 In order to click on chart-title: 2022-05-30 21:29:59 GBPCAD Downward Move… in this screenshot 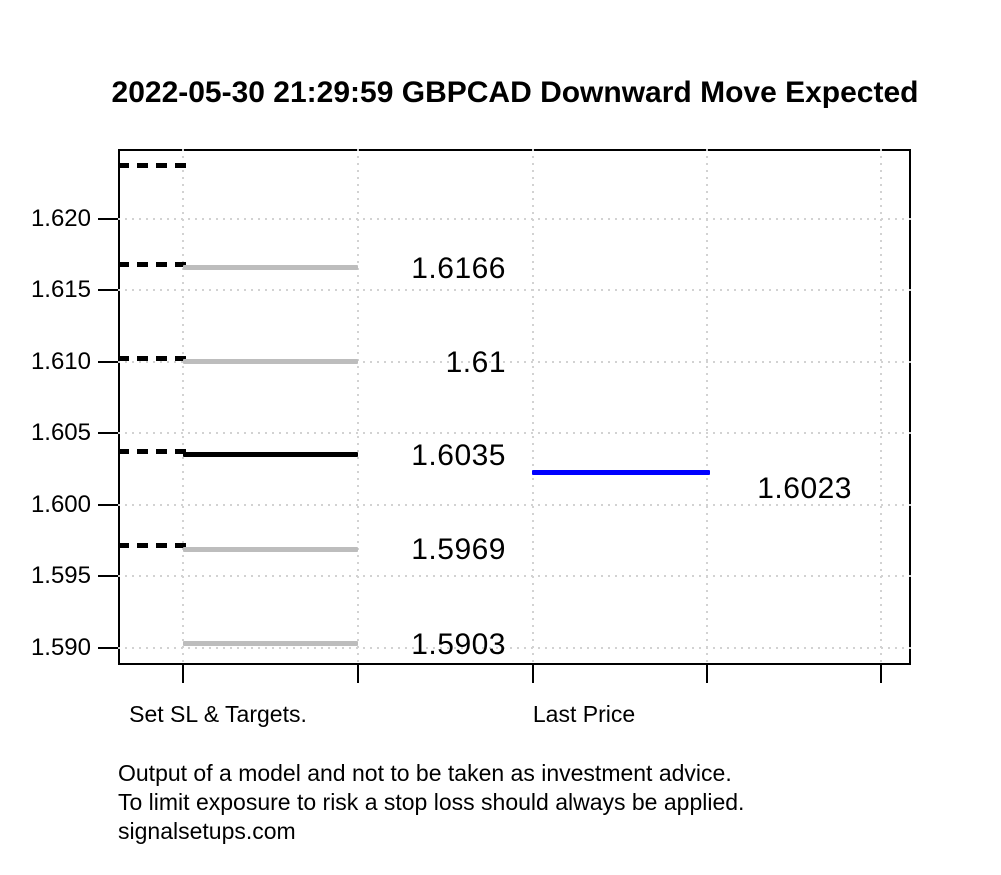, I will do `click(515, 92)`.